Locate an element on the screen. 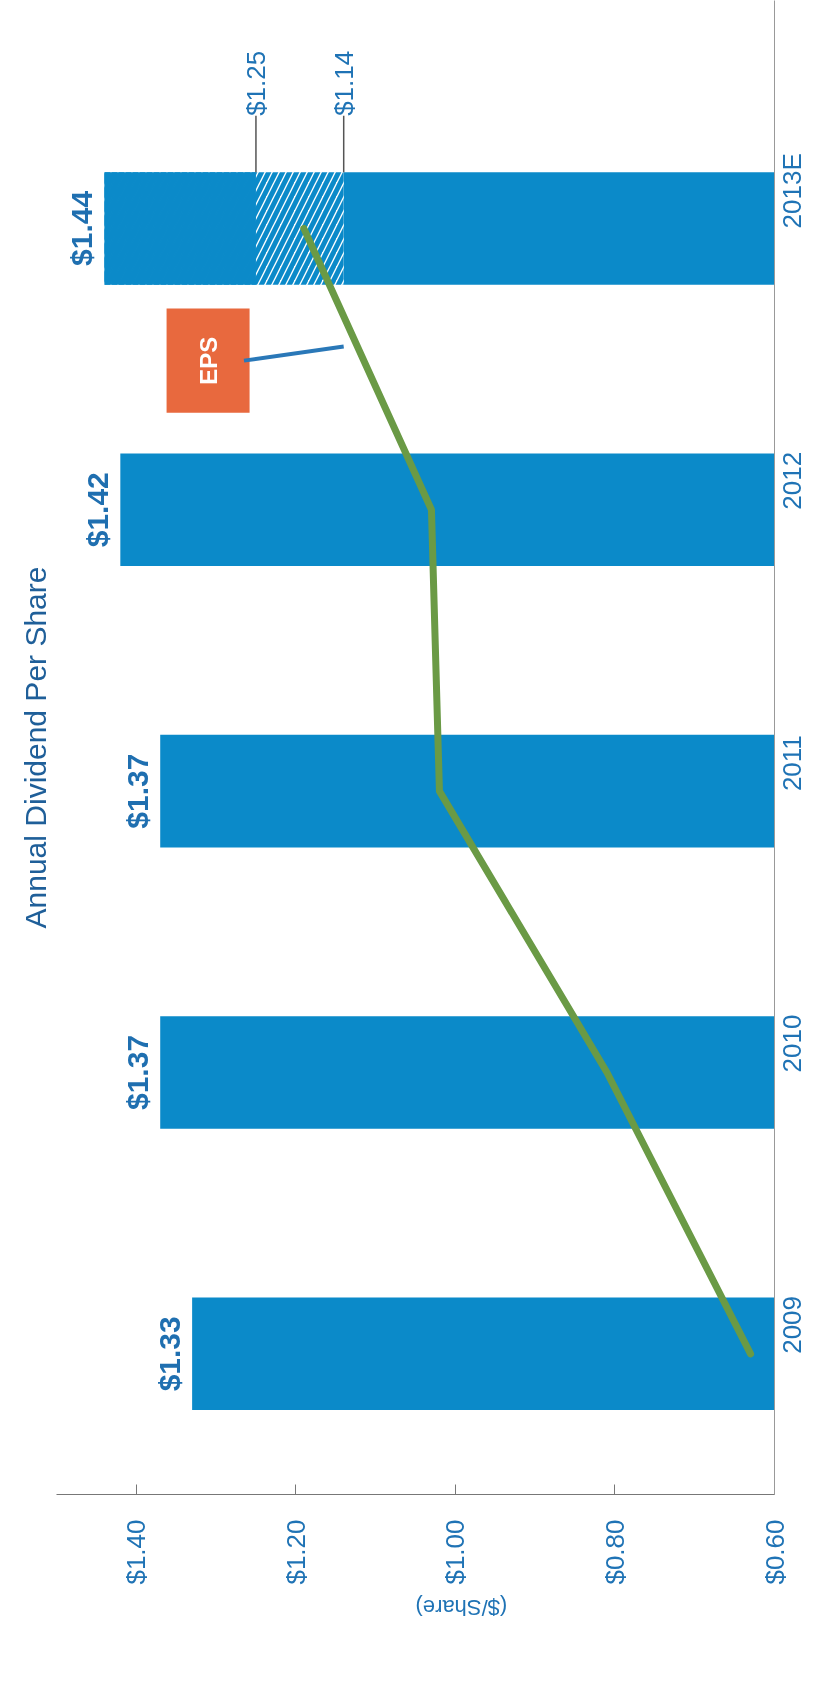  y-tick-label: 2009 is located at coordinates (792, 1324).